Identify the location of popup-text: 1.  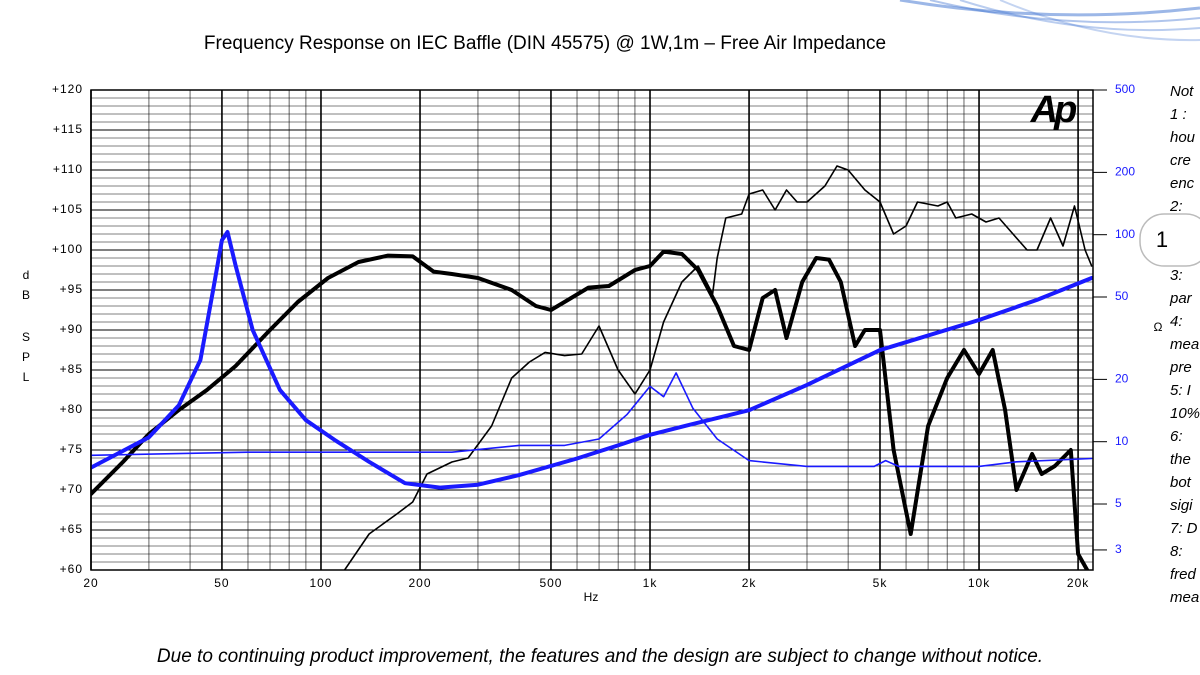
(1162, 239).